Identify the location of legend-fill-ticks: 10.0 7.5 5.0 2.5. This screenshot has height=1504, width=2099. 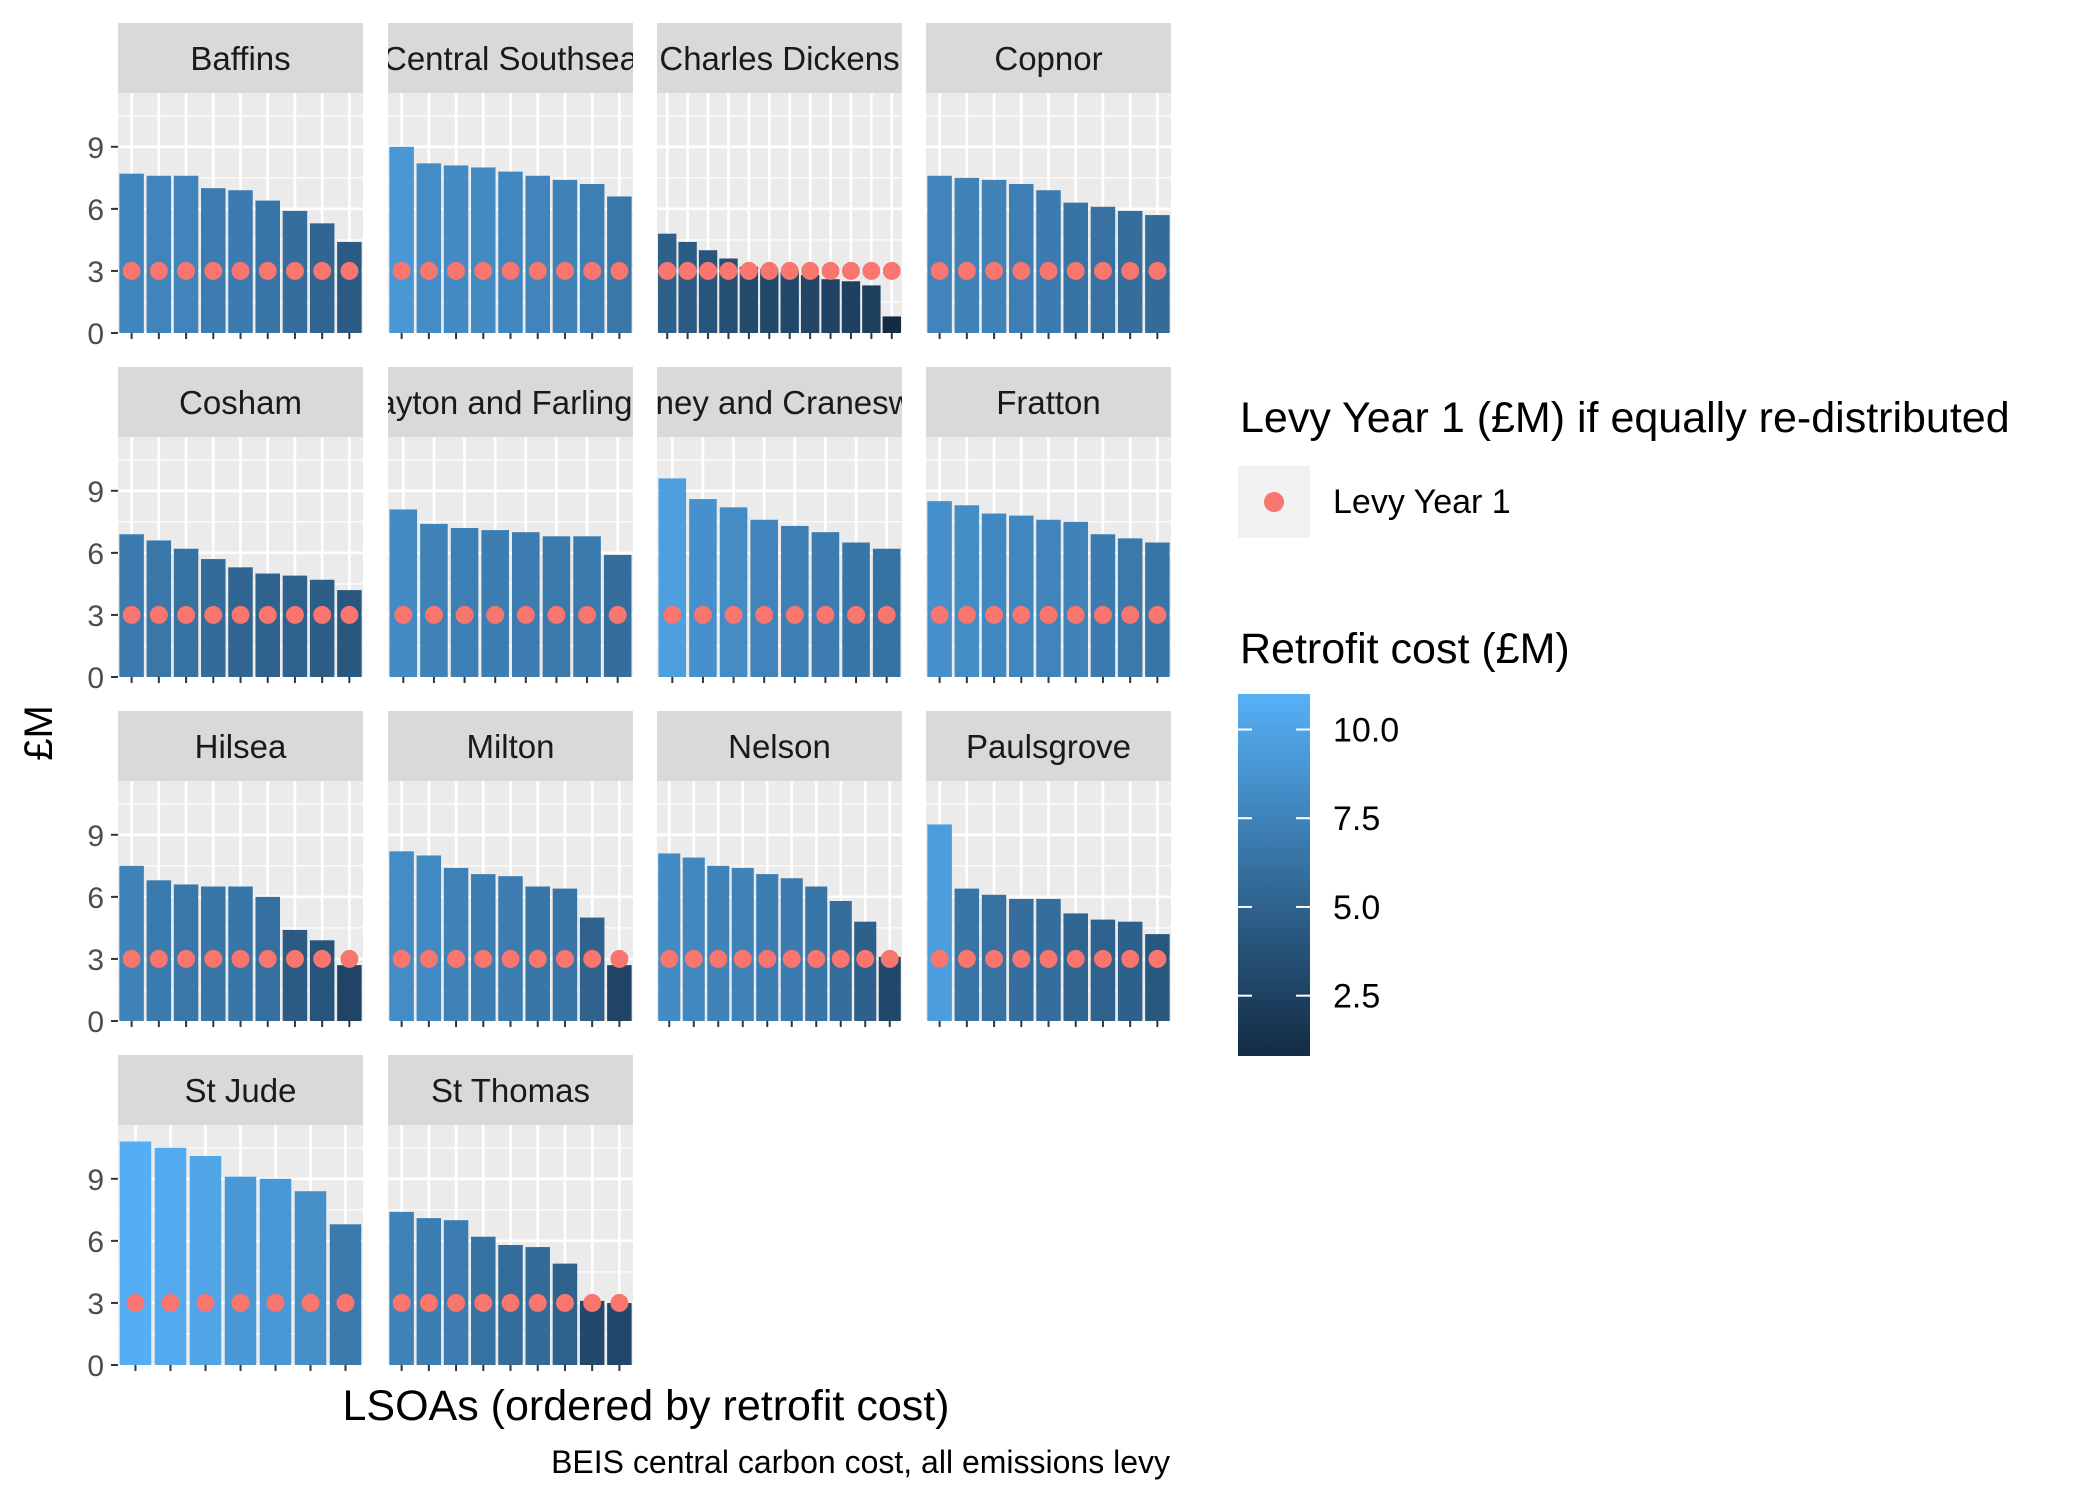
(1318, 863).